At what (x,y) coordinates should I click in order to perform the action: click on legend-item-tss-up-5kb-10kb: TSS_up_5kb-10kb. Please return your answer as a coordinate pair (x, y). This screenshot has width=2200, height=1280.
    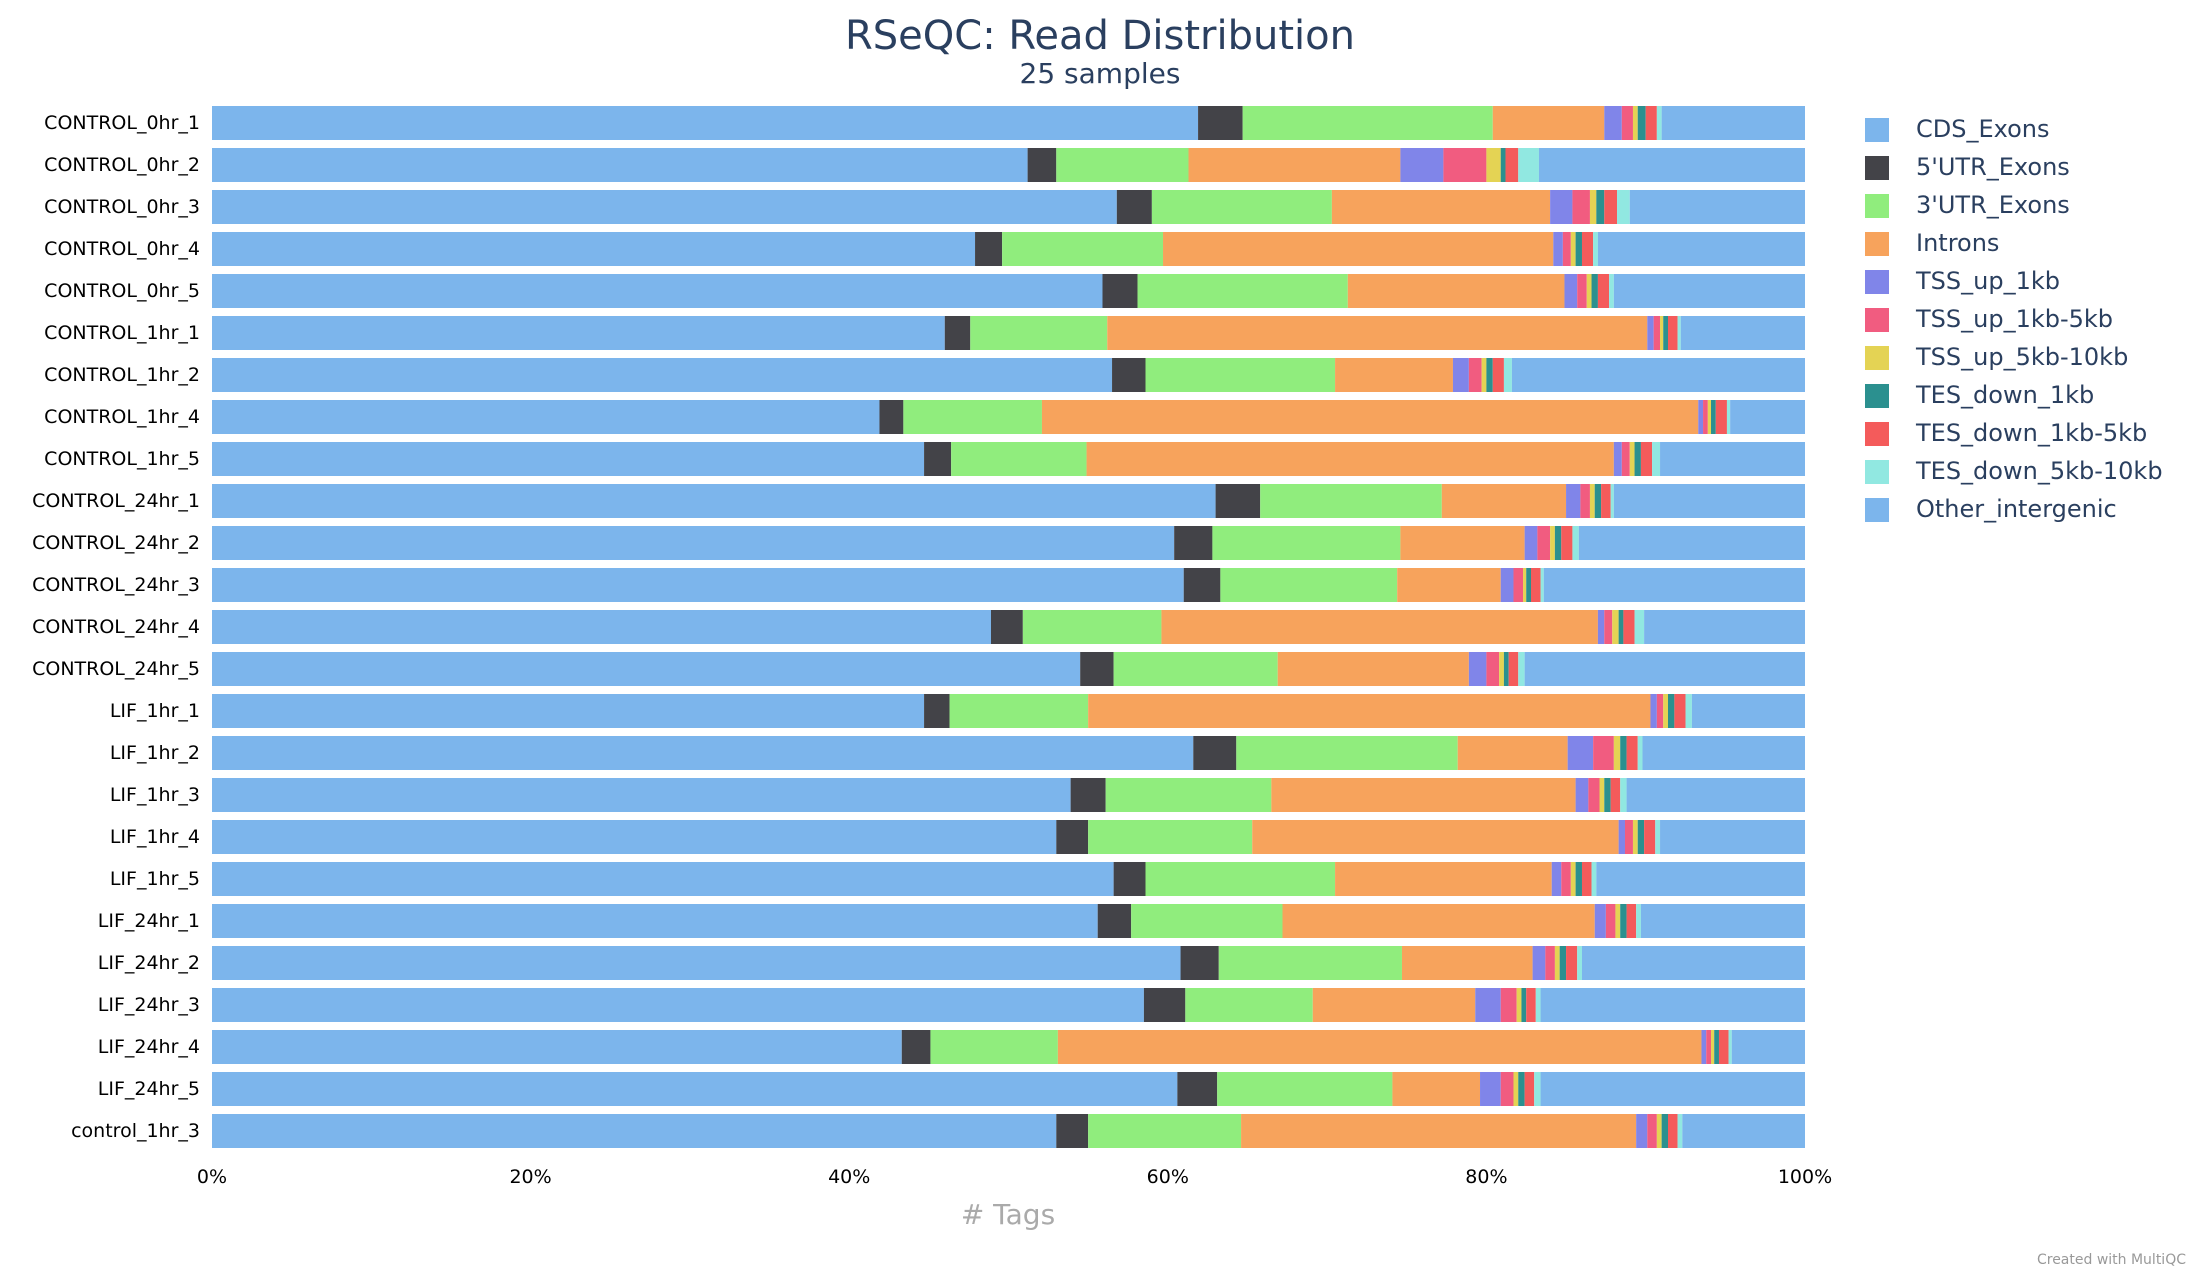
    Looking at the image, I should click on (1996, 357).